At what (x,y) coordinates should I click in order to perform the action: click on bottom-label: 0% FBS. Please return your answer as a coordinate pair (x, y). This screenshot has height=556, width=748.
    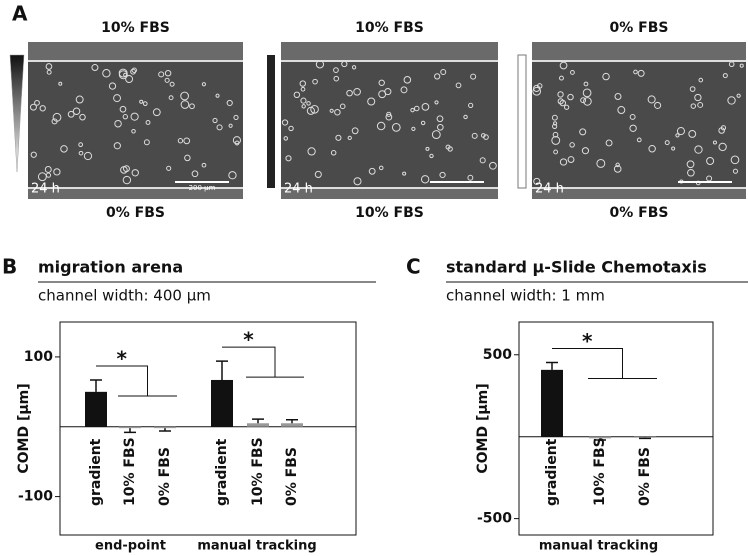
    Looking at the image, I should click on (639, 213).